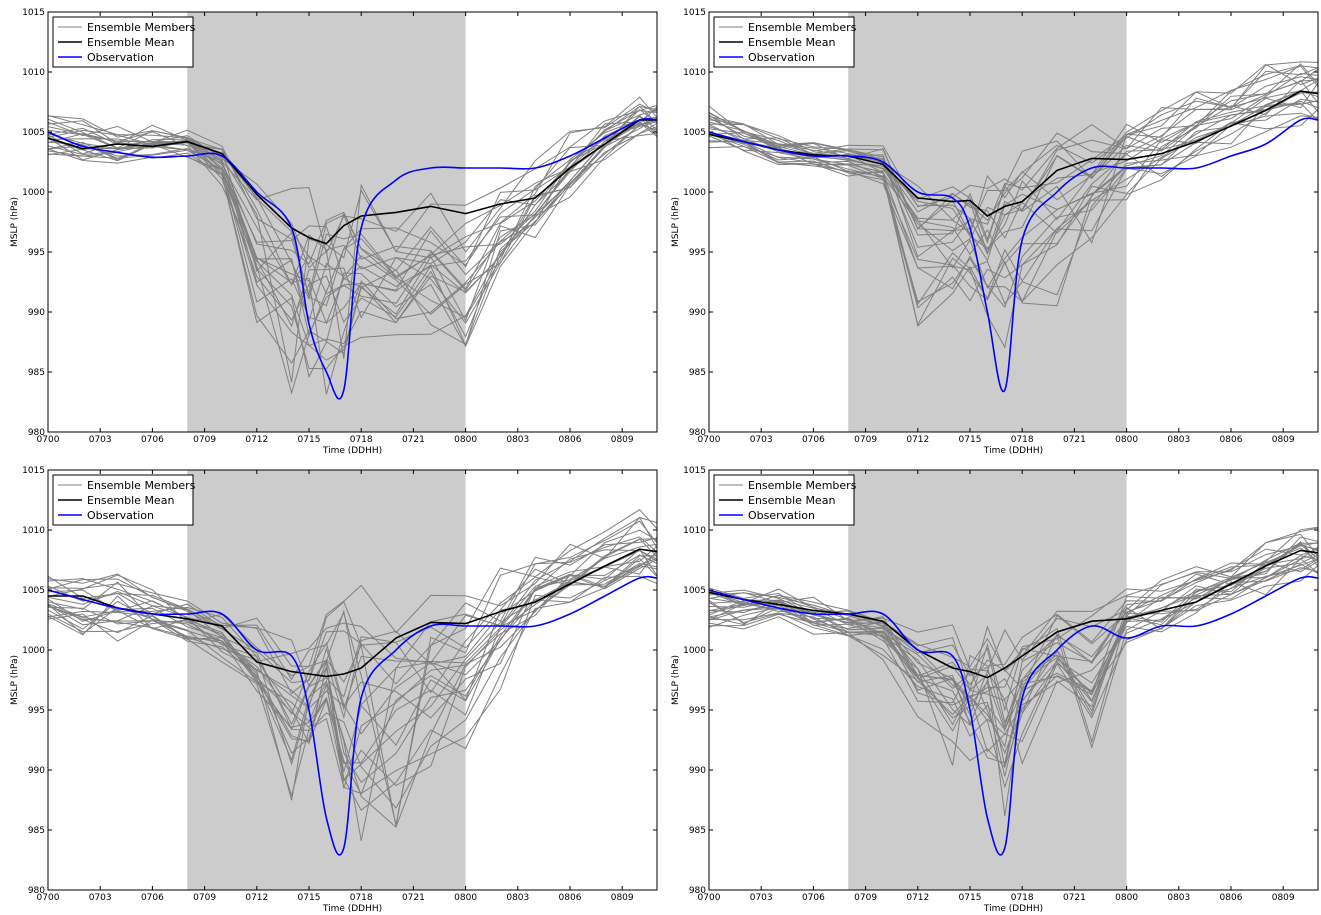 This screenshot has width=1321, height=915. What do you see at coordinates (709, 898) in the screenshot?
I see `x-tick-label: 0700` at bounding box center [709, 898].